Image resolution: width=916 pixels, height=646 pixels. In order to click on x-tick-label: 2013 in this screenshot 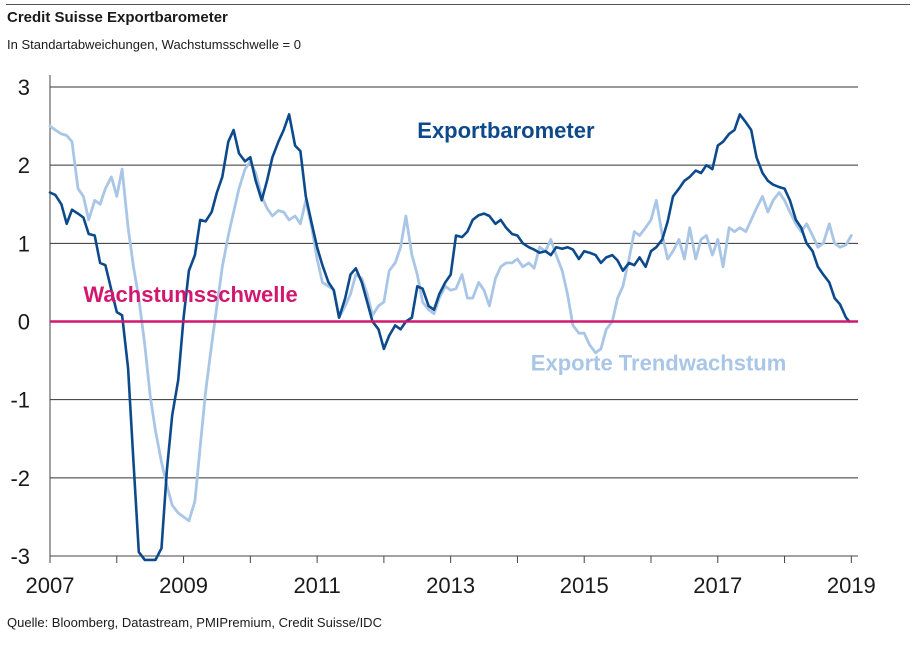, I will do `click(450, 585)`.